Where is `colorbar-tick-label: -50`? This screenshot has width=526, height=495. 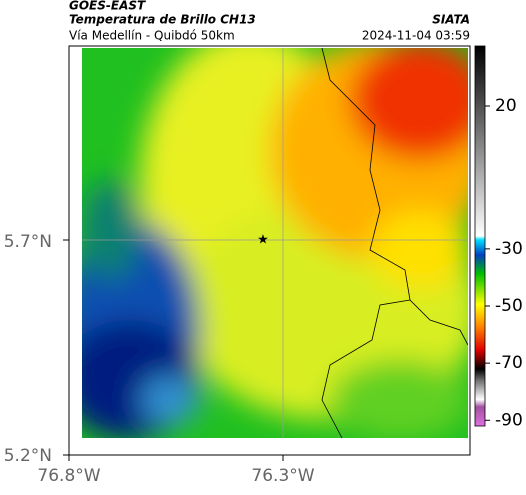
colorbar-tick-label: -50 is located at coordinates (509, 306).